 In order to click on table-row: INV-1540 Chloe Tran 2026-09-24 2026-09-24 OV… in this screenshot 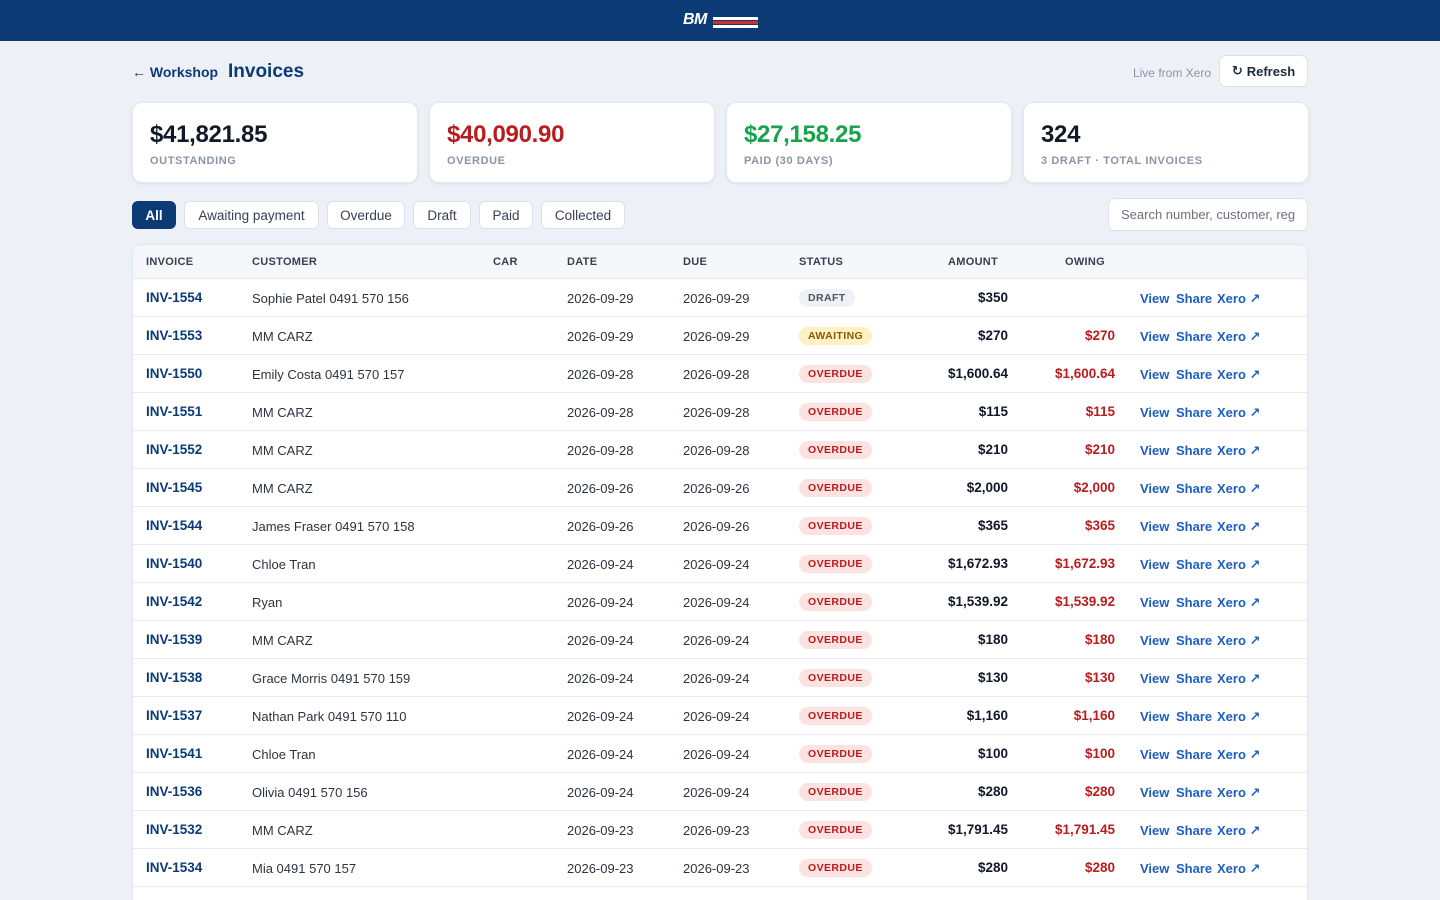, I will do `click(720, 564)`.